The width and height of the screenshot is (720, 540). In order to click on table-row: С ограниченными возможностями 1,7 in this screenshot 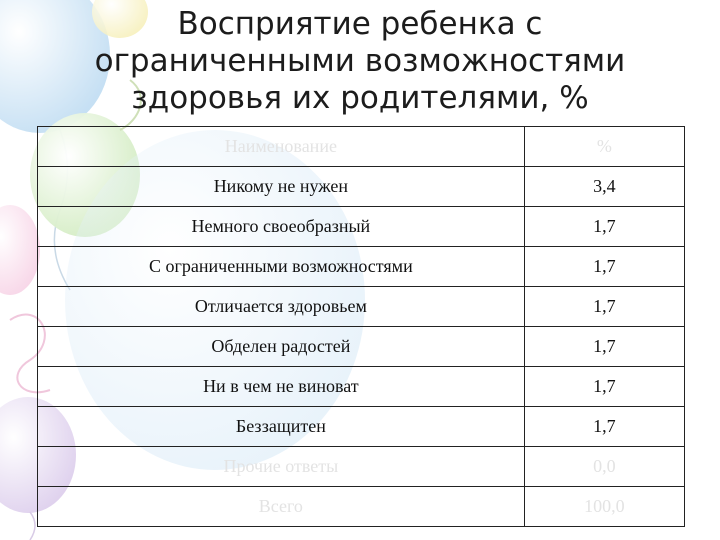, I will do `click(361, 266)`.